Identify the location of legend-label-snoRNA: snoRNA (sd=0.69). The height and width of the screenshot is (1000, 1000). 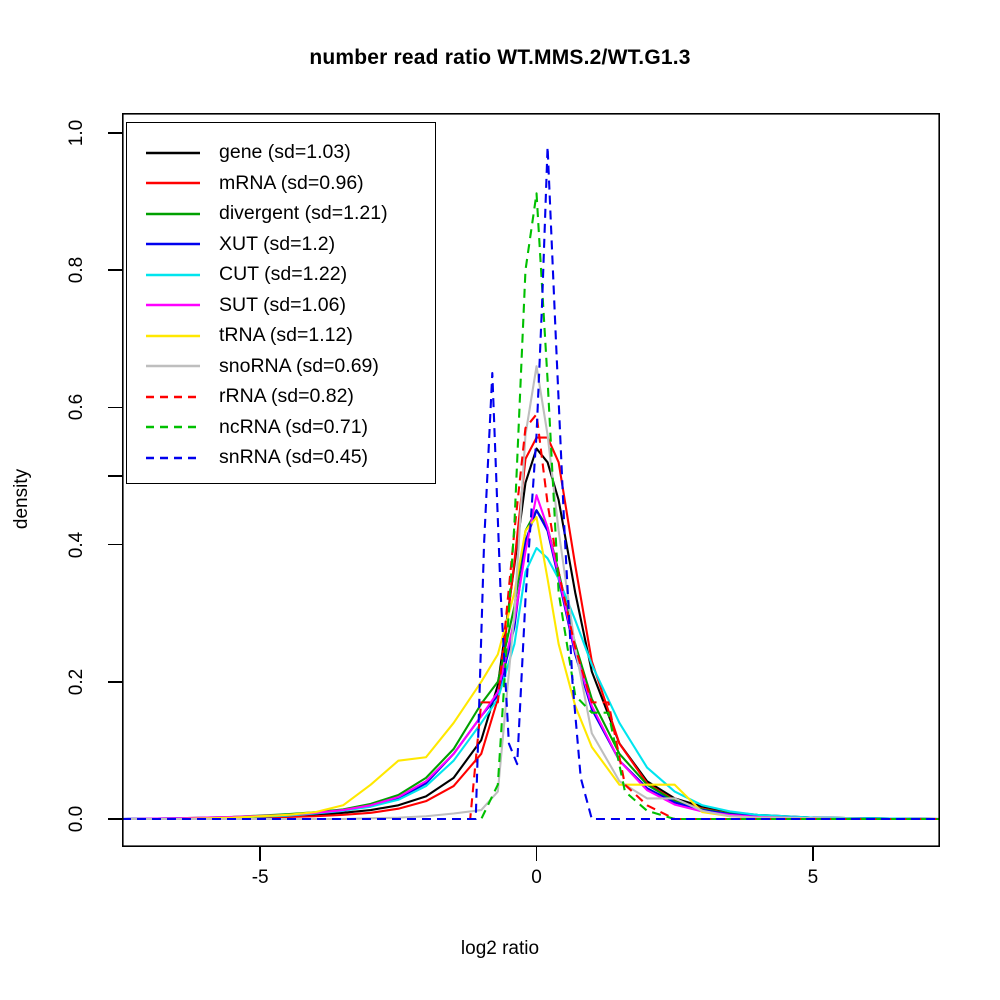
(299, 365).